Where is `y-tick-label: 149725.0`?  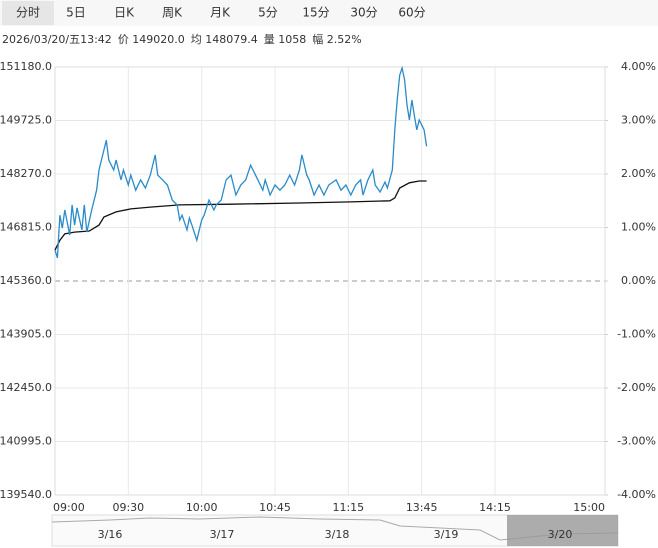 y-tick-label: 149725.0 is located at coordinates (26, 120).